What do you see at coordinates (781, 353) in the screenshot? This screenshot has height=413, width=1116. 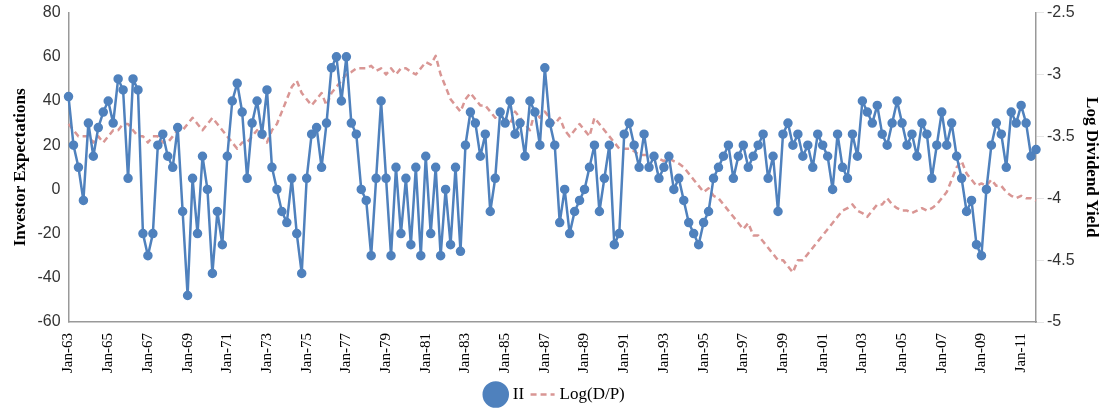 I see `x-tick-label: Jan-99` at bounding box center [781, 353].